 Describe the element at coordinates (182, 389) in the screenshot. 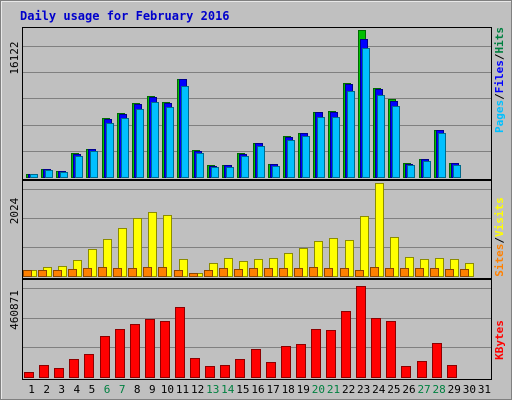

I see `x-tick-label: 11` at that location.